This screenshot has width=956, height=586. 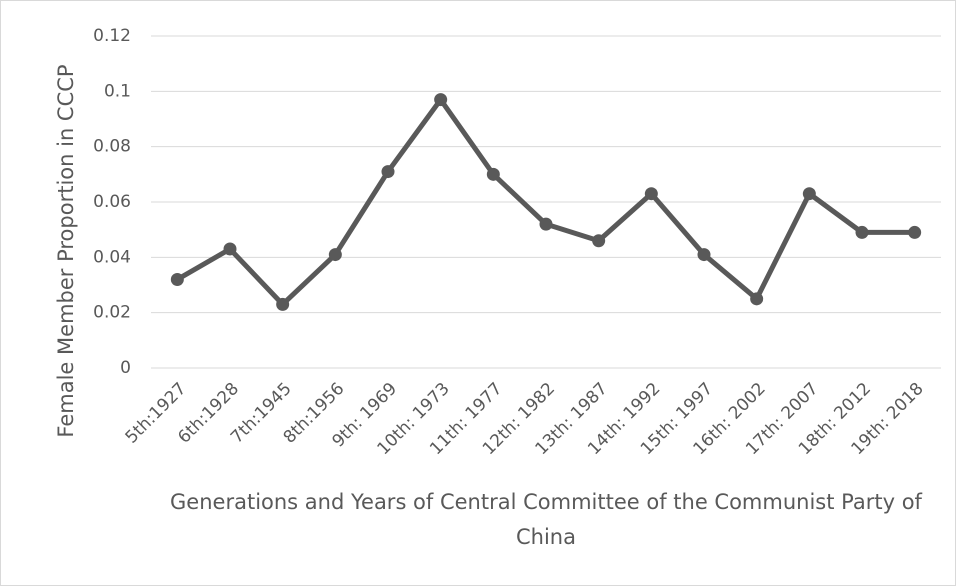 What do you see at coordinates (112, 257) in the screenshot?
I see `y-tick-label: 0.04` at bounding box center [112, 257].